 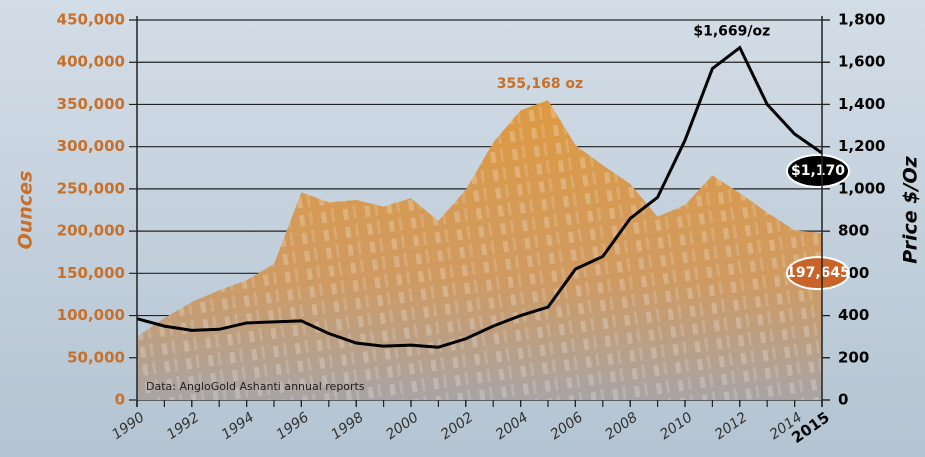 What do you see at coordinates (843, 400) in the screenshot?
I see `y2-tick-label: 0` at bounding box center [843, 400].